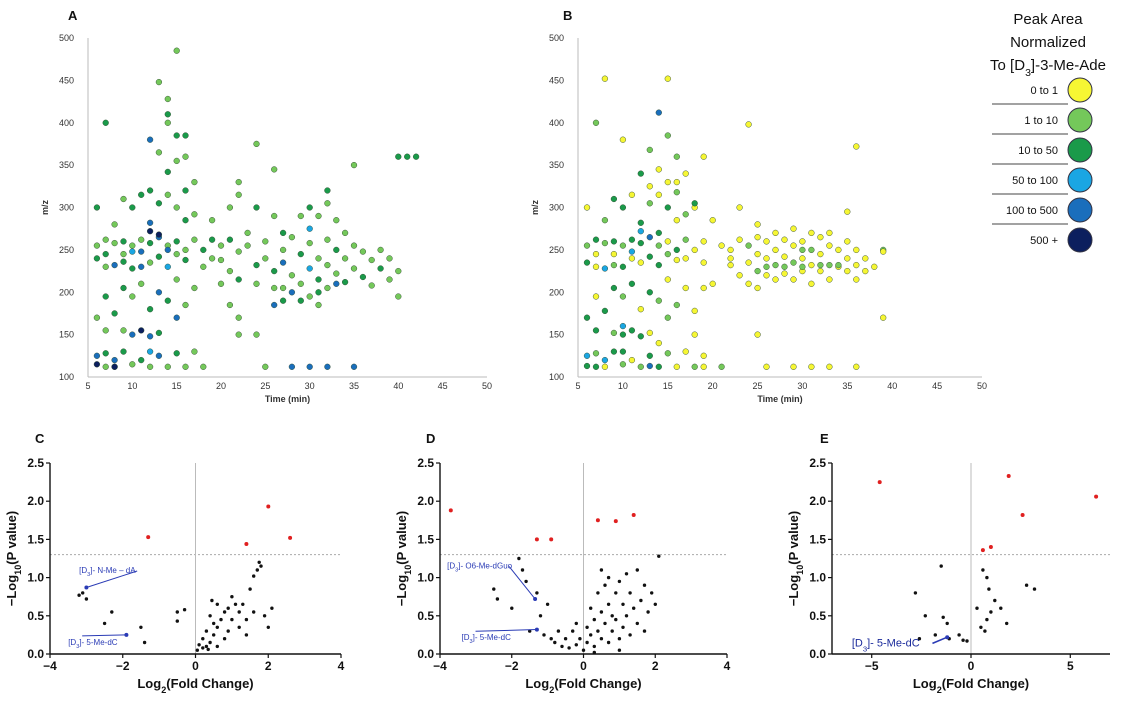 This screenshot has height=704, width=1125. What do you see at coordinates (556, 292) in the screenshot?
I see `y-tick-label: 200` at bounding box center [556, 292].